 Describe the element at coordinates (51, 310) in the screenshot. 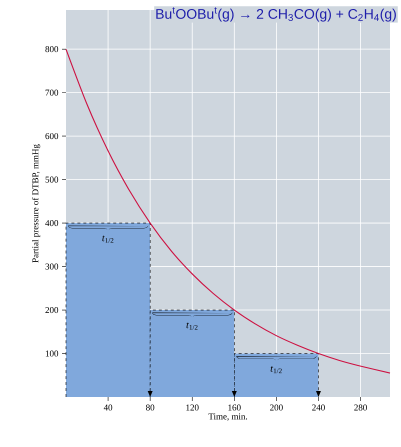

I see `y-tick-label: 200` at that location.